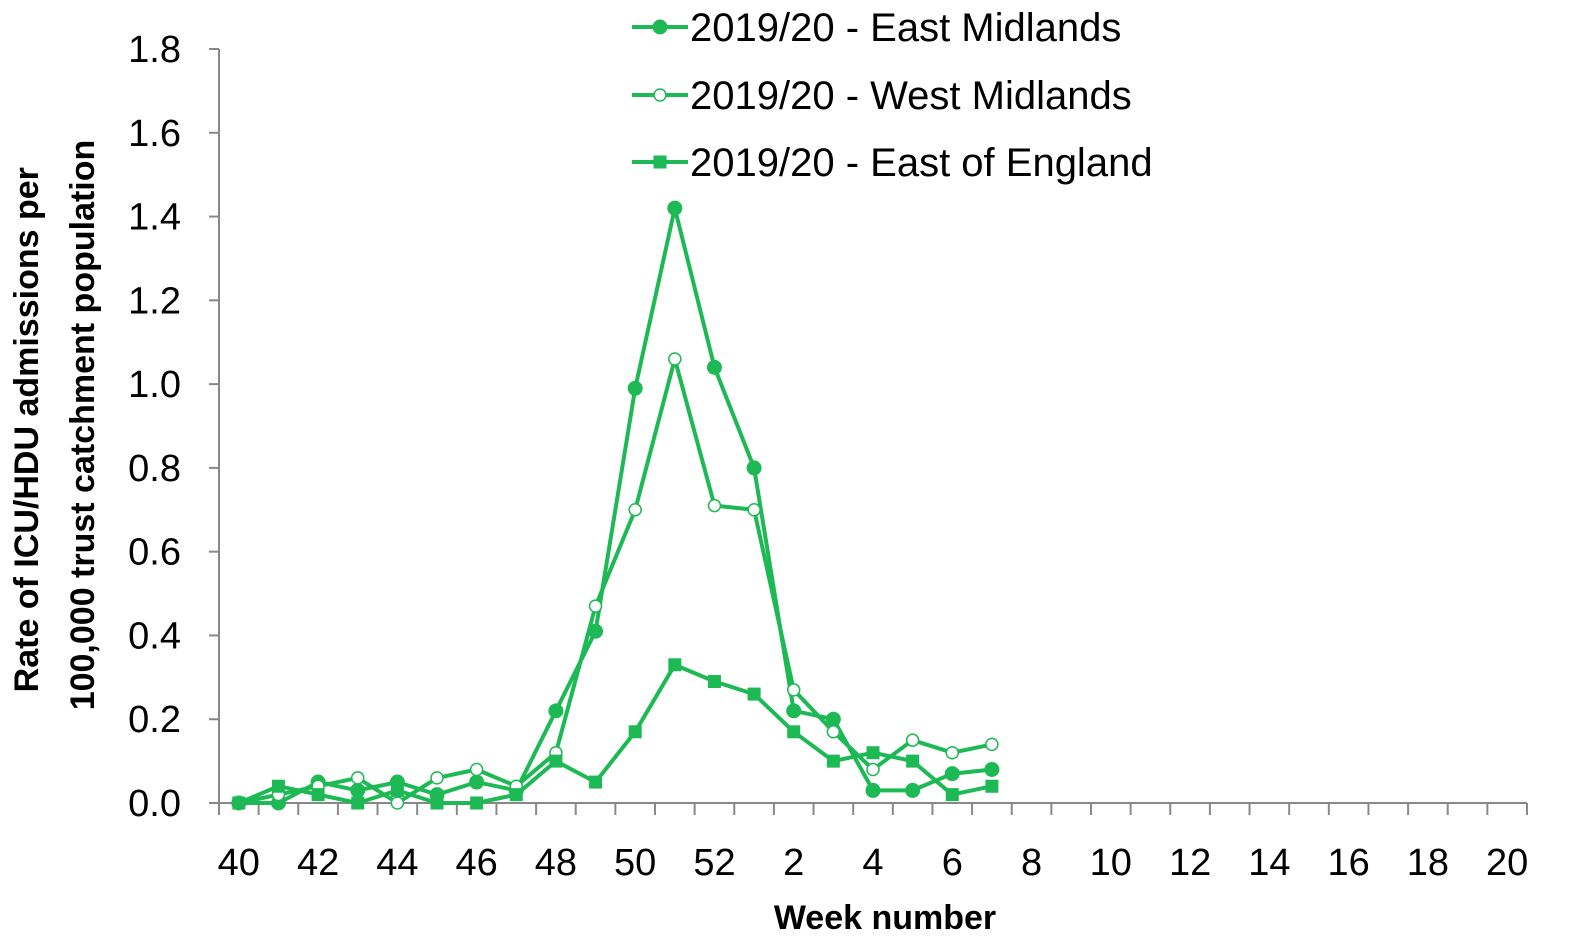 The height and width of the screenshot is (942, 1578). Describe the element at coordinates (1507, 863) in the screenshot. I see `x-tick-label: 20` at that location.